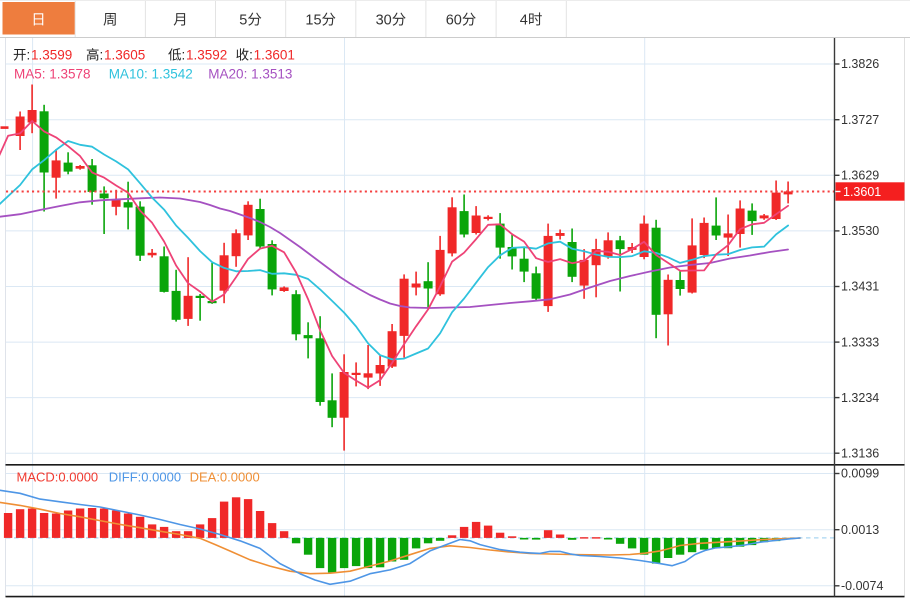 The width and height of the screenshot is (910, 599). What do you see at coordinates (313, 21) in the screenshot?
I see `svg-text: 15` at bounding box center [313, 21].